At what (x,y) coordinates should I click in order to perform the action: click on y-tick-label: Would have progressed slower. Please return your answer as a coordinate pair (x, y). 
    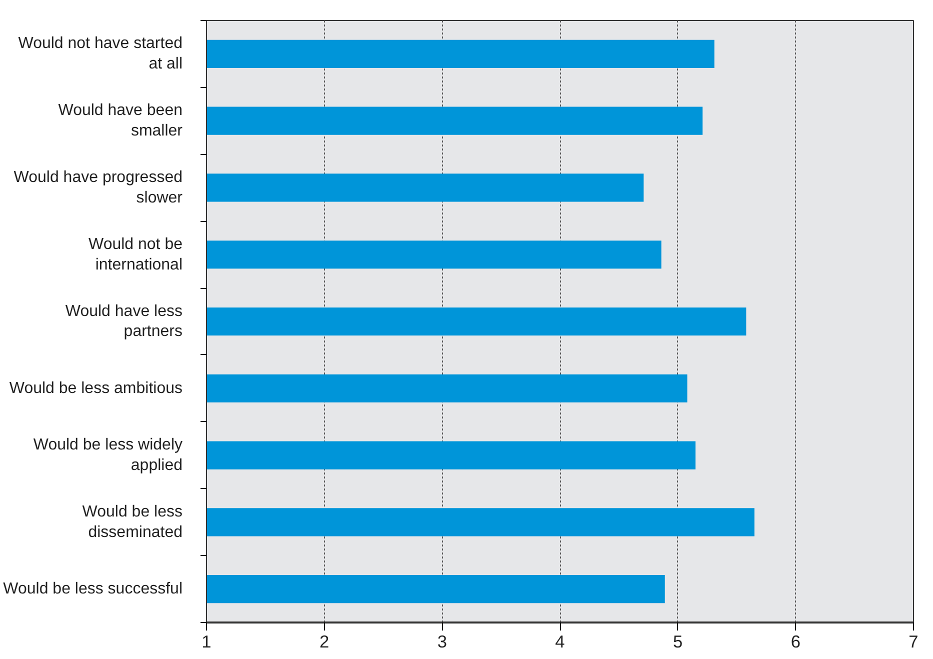
    Looking at the image, I should click on (99, 187).